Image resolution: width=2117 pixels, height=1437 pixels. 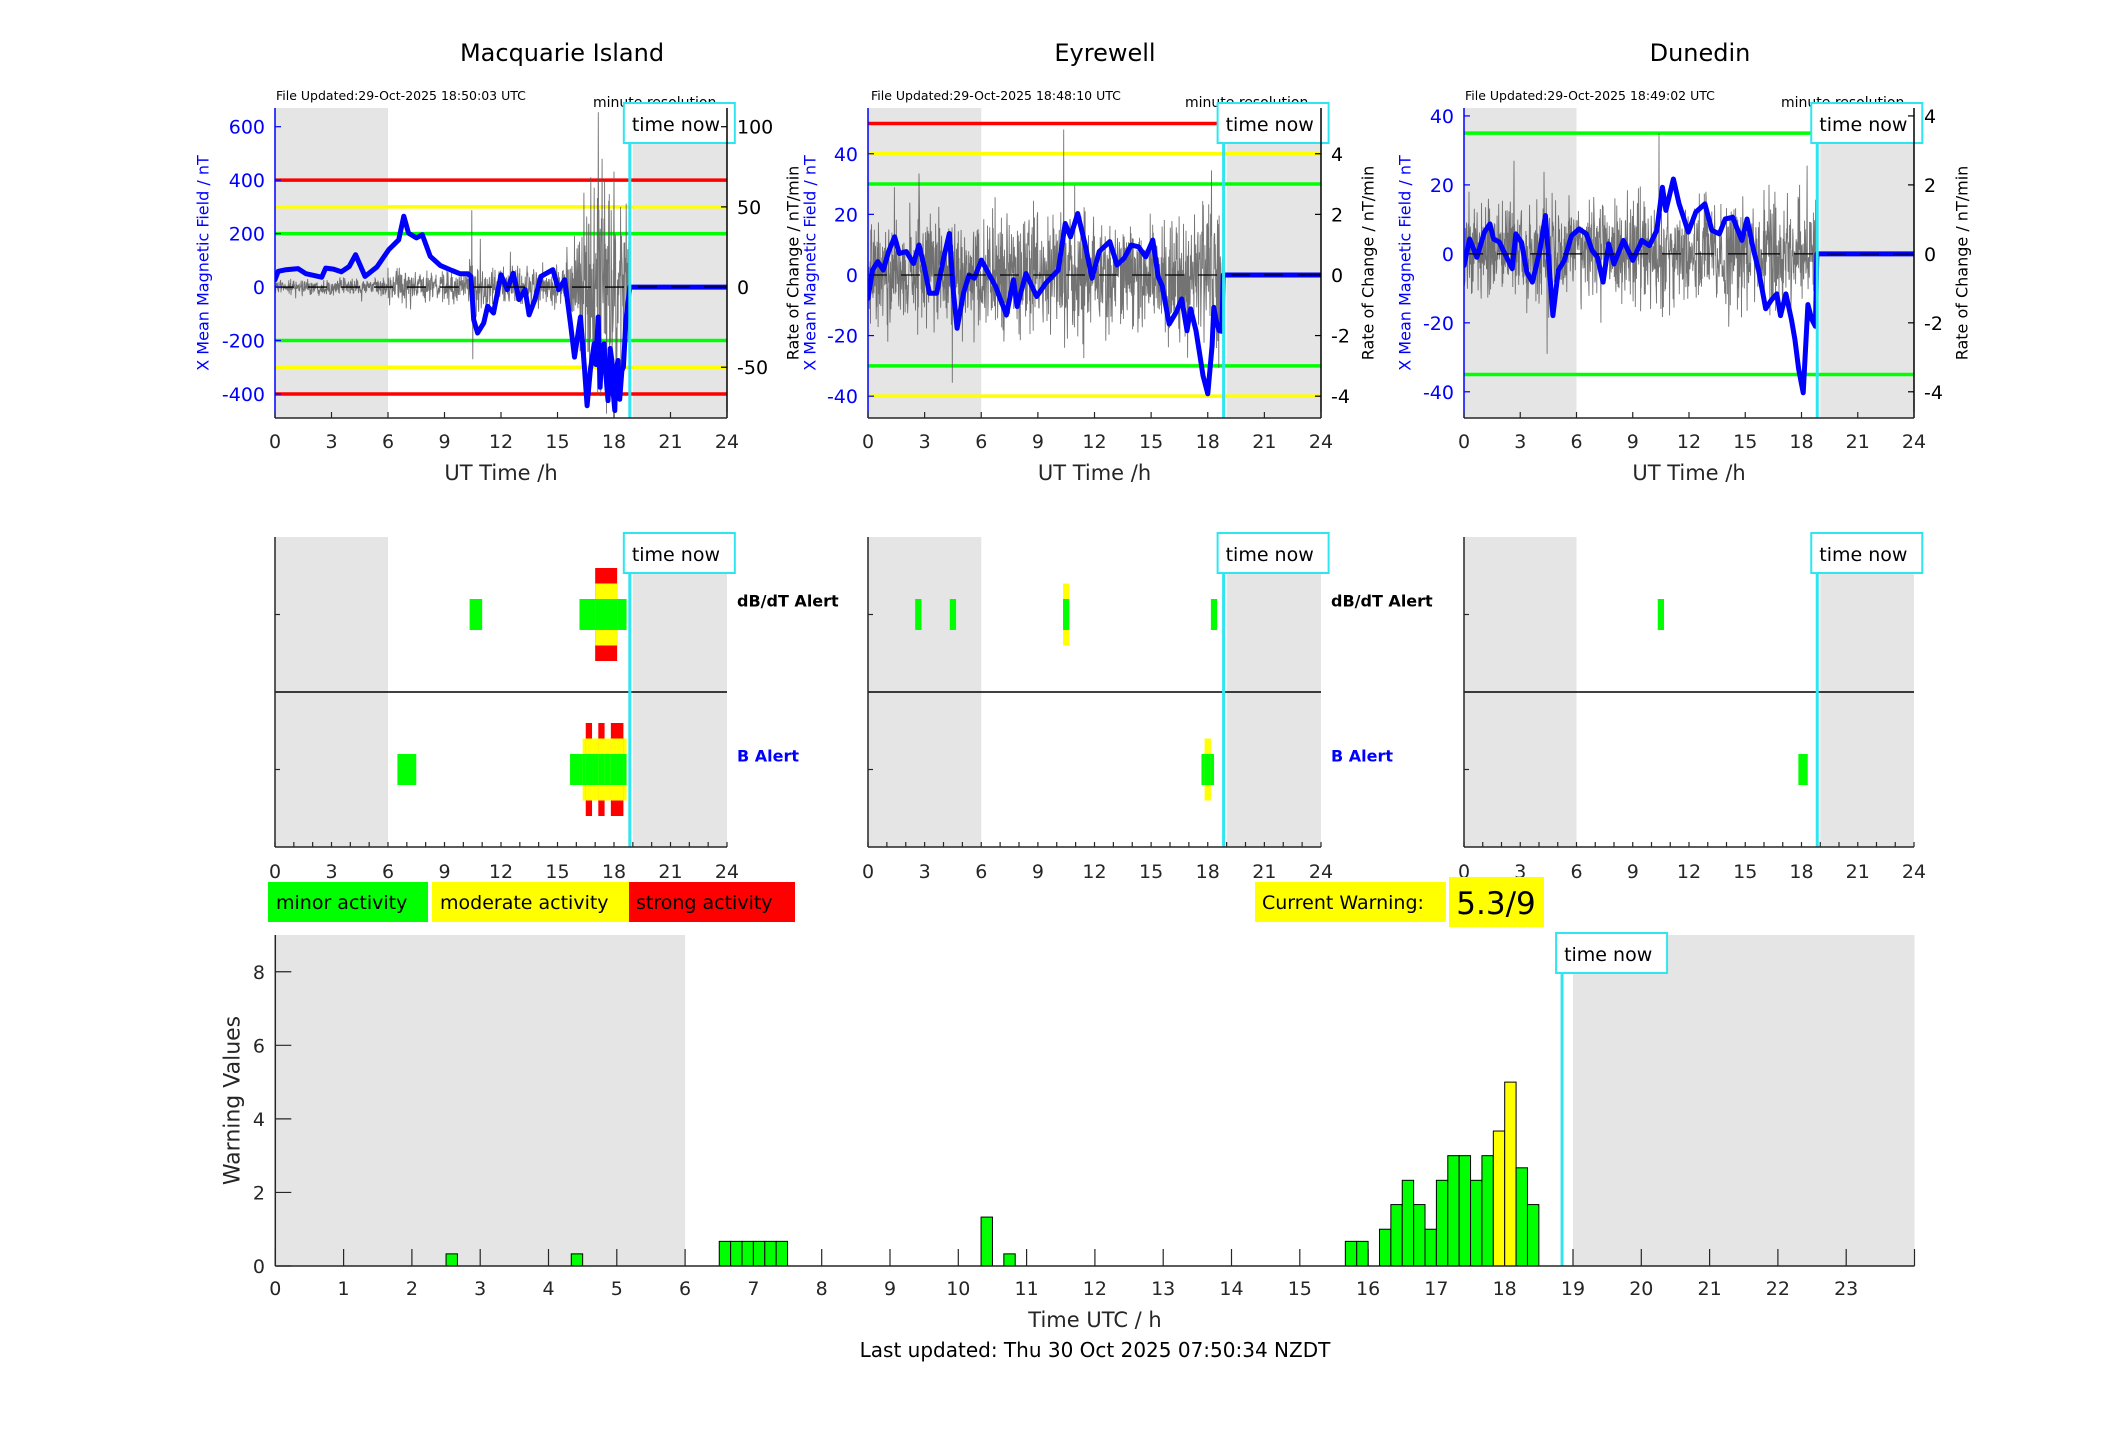 I want to click on right-y-tick-label: -4, so click(x=1340, y=397).